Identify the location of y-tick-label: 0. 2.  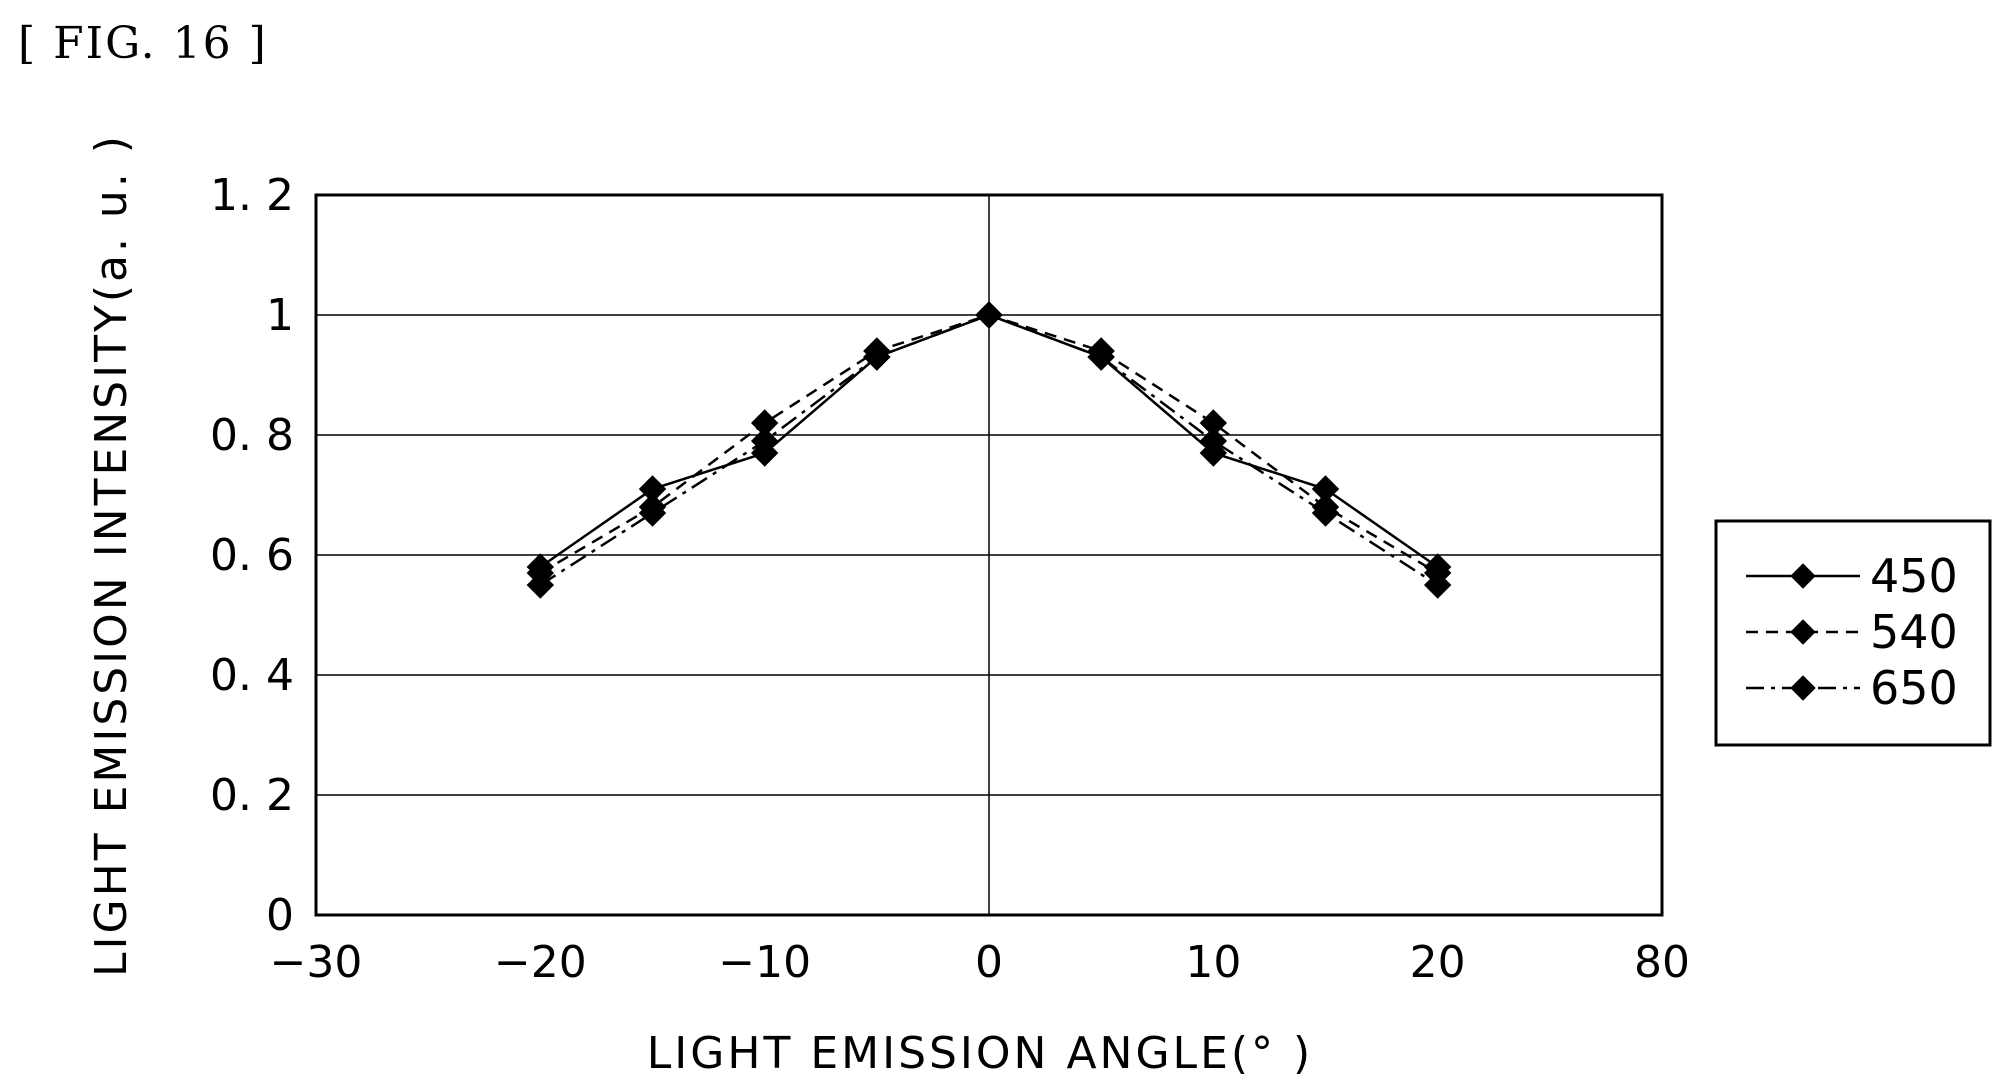
(252, 795).